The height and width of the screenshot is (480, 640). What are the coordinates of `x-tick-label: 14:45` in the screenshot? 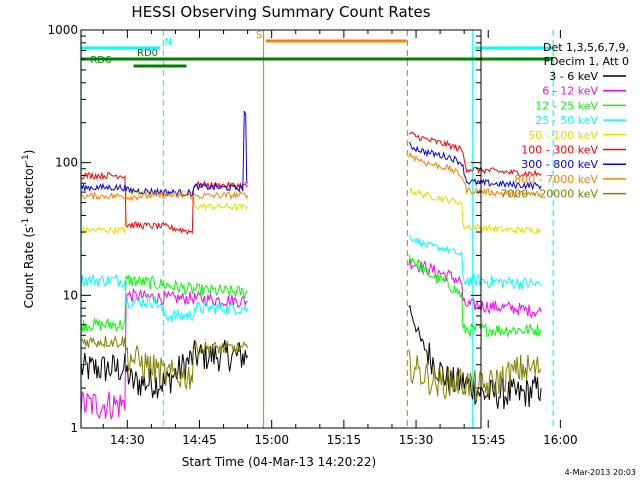 It's located at (199, 440).